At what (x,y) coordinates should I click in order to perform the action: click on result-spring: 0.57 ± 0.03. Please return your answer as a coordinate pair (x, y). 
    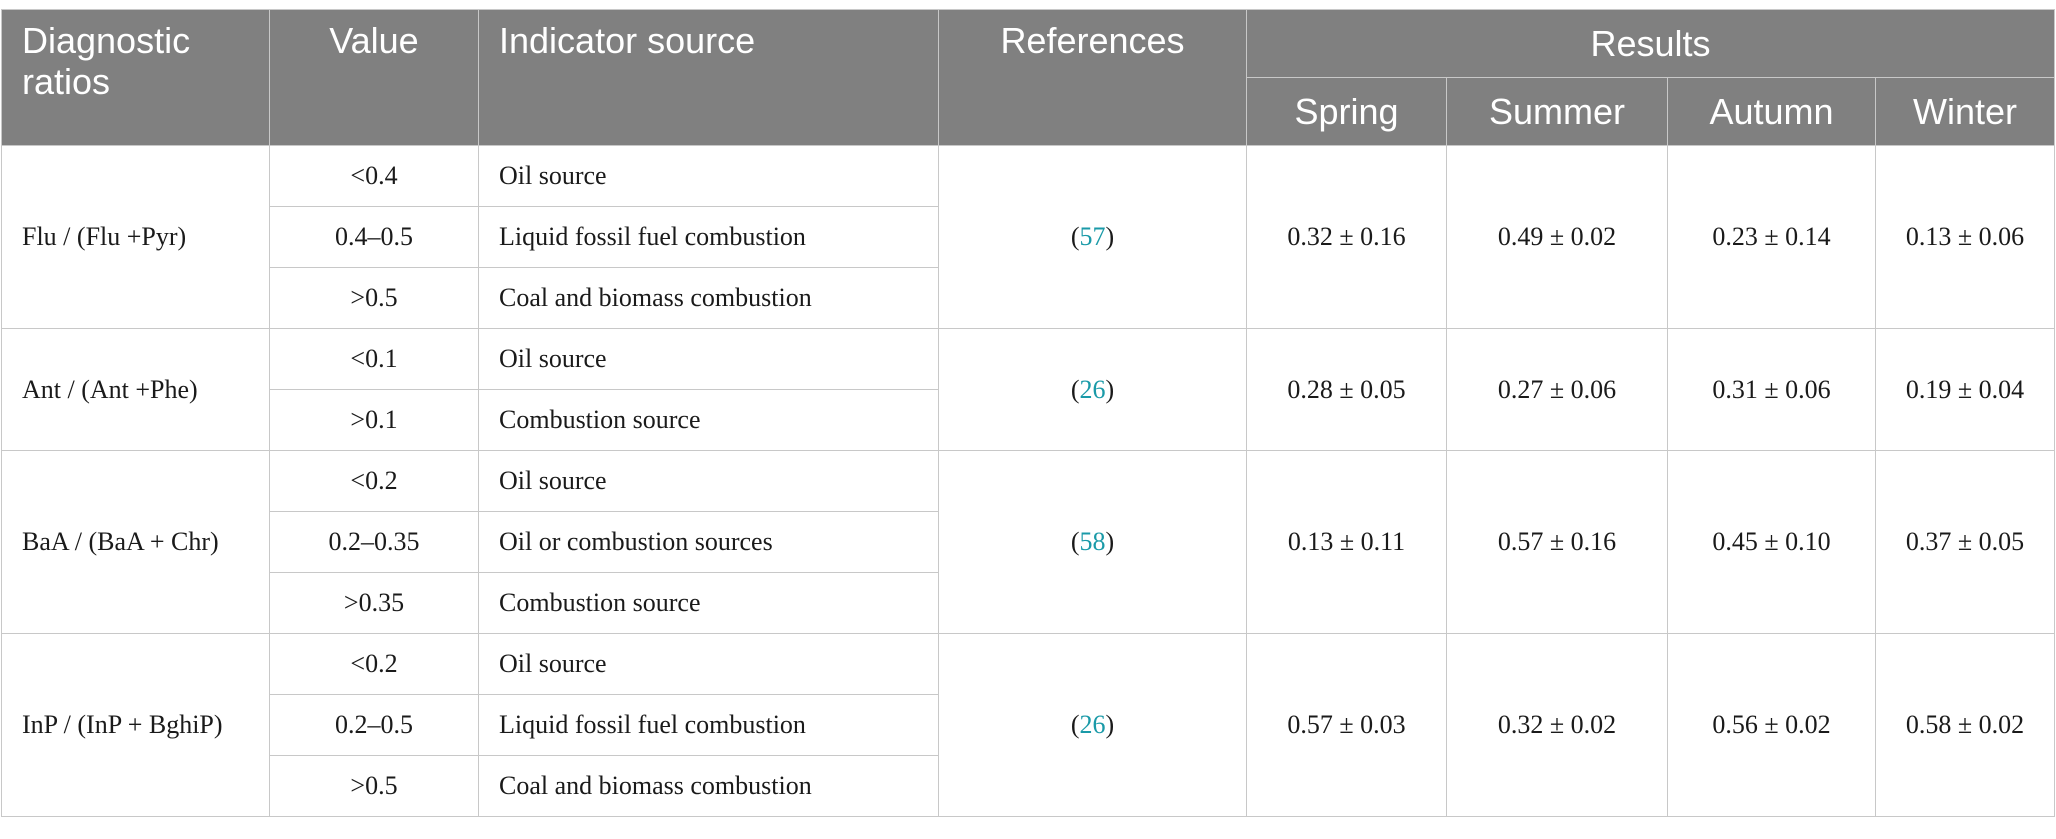
    Looking at the image, I should click on (1346, 725).